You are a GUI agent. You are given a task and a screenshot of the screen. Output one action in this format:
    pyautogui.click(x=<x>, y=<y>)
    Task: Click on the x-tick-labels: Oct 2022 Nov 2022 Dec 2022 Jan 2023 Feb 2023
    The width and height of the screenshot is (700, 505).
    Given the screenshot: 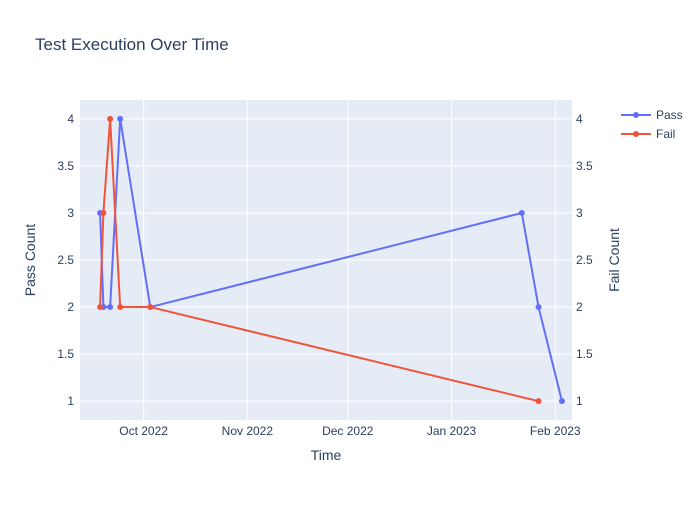 What is the action you would take?
    pyautogui.click(x=350, y=431)
    